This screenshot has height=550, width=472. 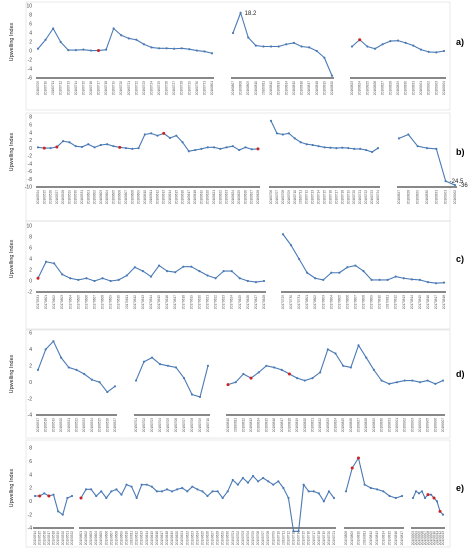 I want to click on x-tick-label: 20160717, so click(x=336, y=197).